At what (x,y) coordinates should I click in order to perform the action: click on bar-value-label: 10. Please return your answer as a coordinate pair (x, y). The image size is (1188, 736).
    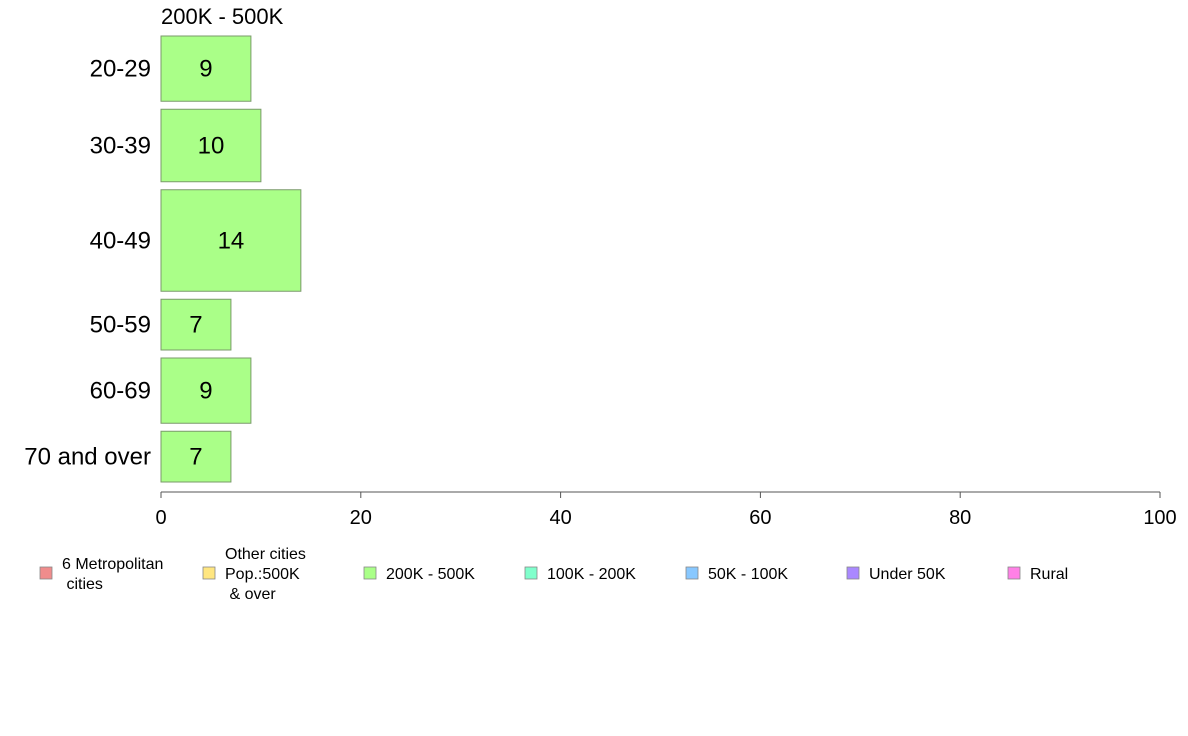
    Looking at the image, I should click on (211, 146).